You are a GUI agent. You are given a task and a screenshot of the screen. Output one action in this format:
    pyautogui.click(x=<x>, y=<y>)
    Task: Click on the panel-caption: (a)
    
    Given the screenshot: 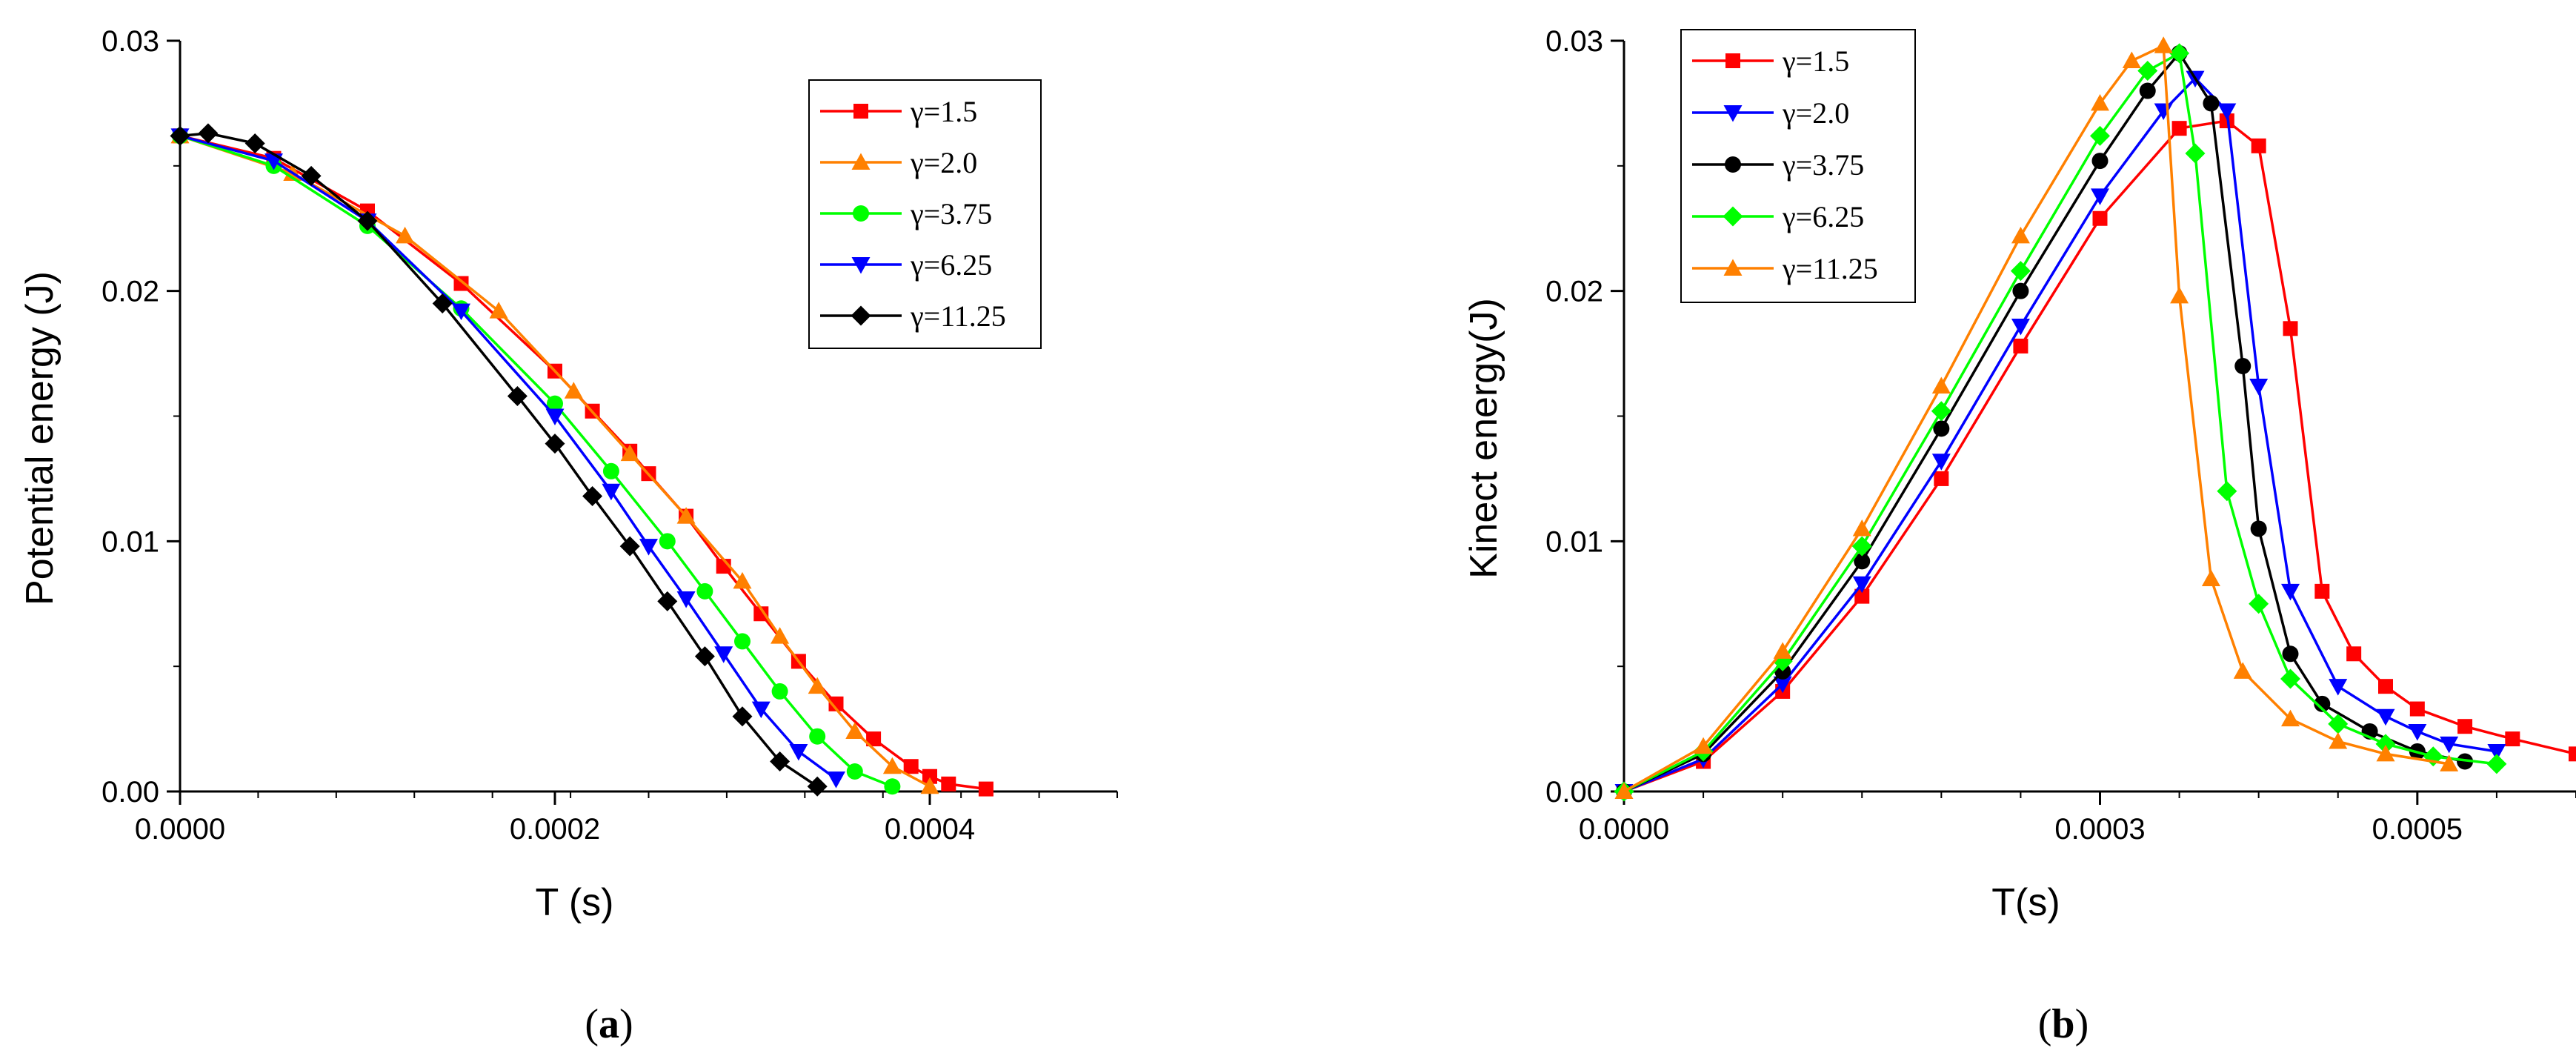 What is the action you would take?
    pyautogui.click(x=609, y=1024)
    